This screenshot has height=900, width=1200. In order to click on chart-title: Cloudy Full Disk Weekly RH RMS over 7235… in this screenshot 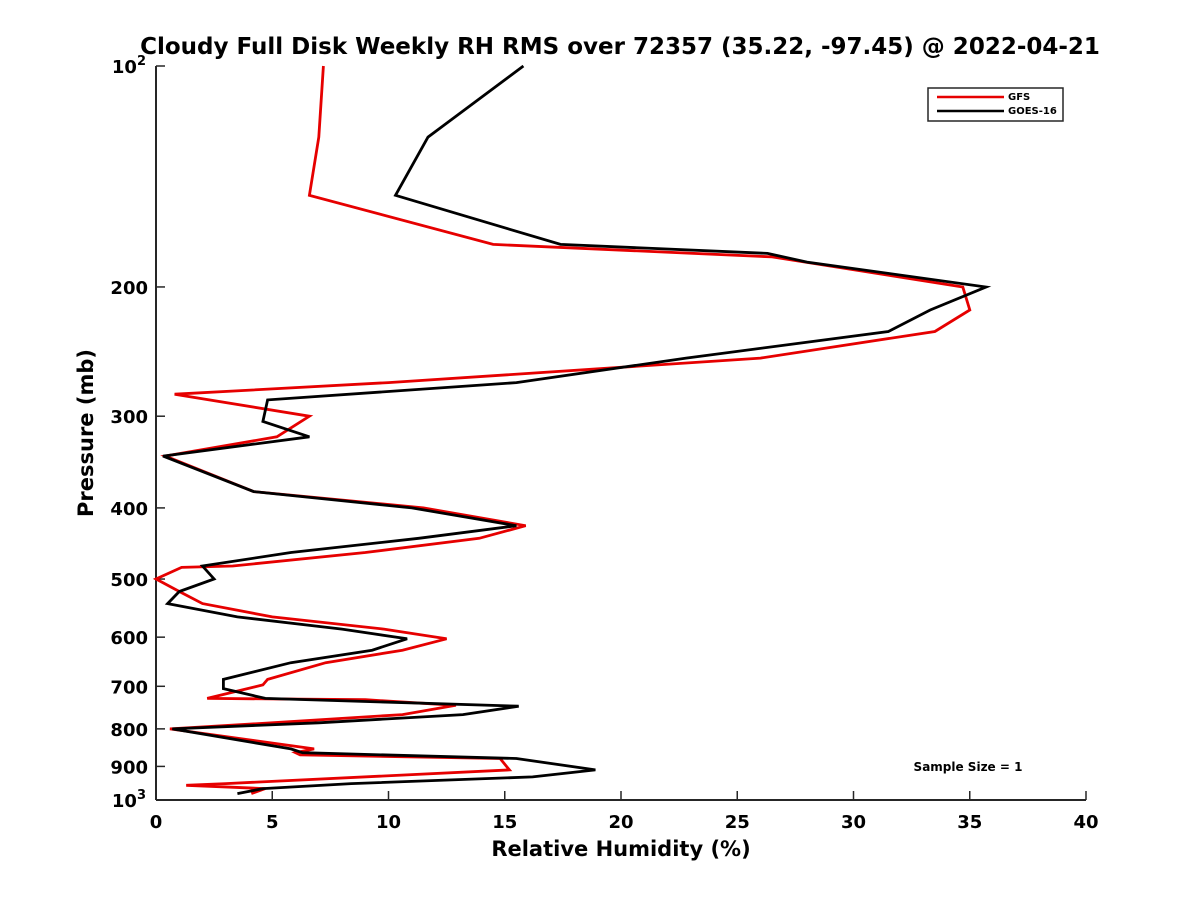, I will do `click(620, 47)`.